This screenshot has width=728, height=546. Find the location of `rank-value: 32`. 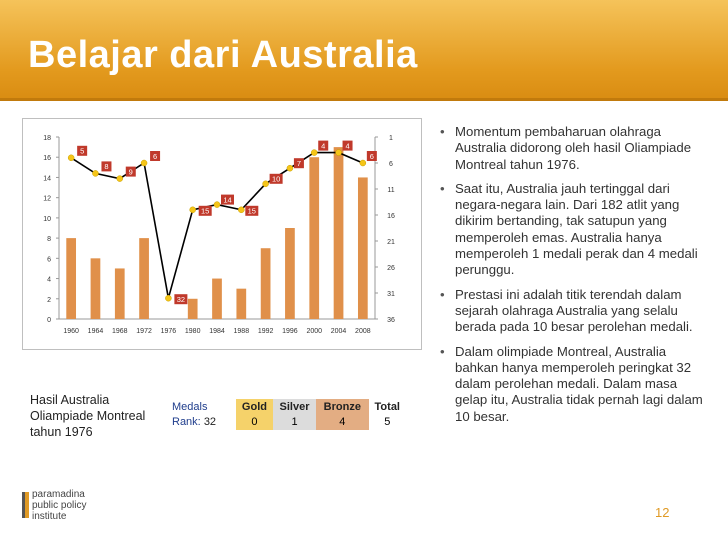

rank-value: 32 is located at coordinates (210, 422).